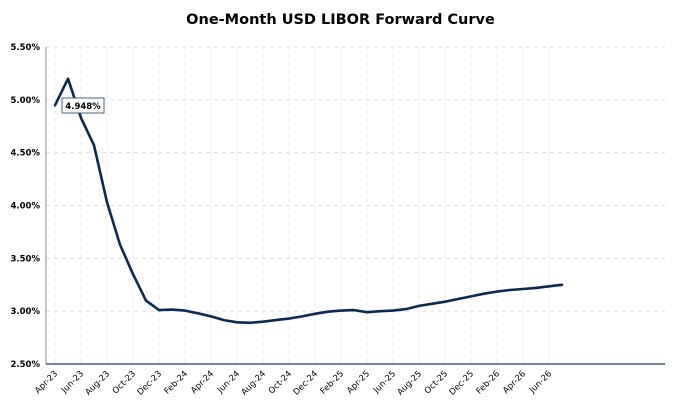  I want to click on y-tick-label: 4.50%, so click(26, 154).